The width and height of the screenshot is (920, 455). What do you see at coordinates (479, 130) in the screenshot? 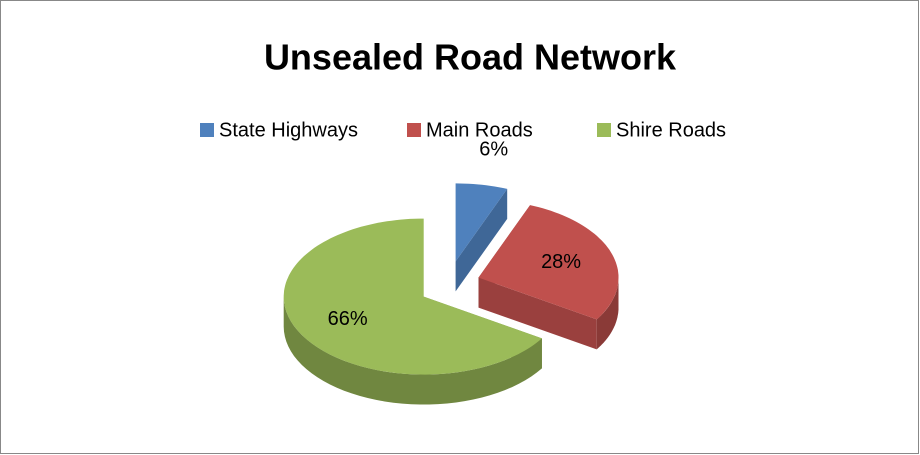
I see `legend-label: Main Roads` at bounding box center [479, 130].